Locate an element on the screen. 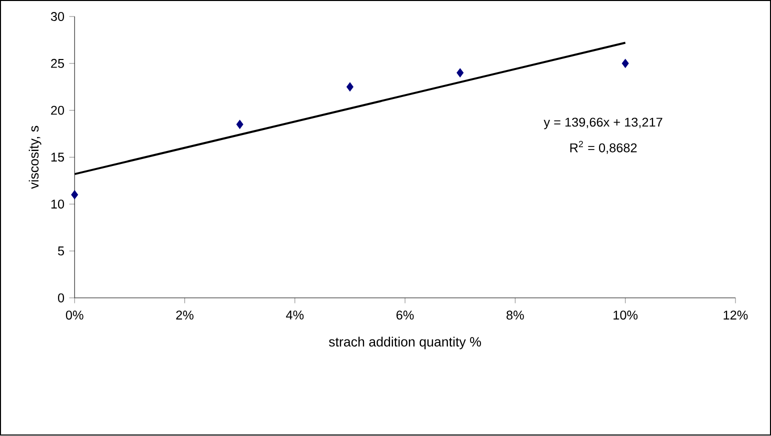 This screenshot has width=771, height=436. y-tick-label: 10 is located at coordinates (57, 204).